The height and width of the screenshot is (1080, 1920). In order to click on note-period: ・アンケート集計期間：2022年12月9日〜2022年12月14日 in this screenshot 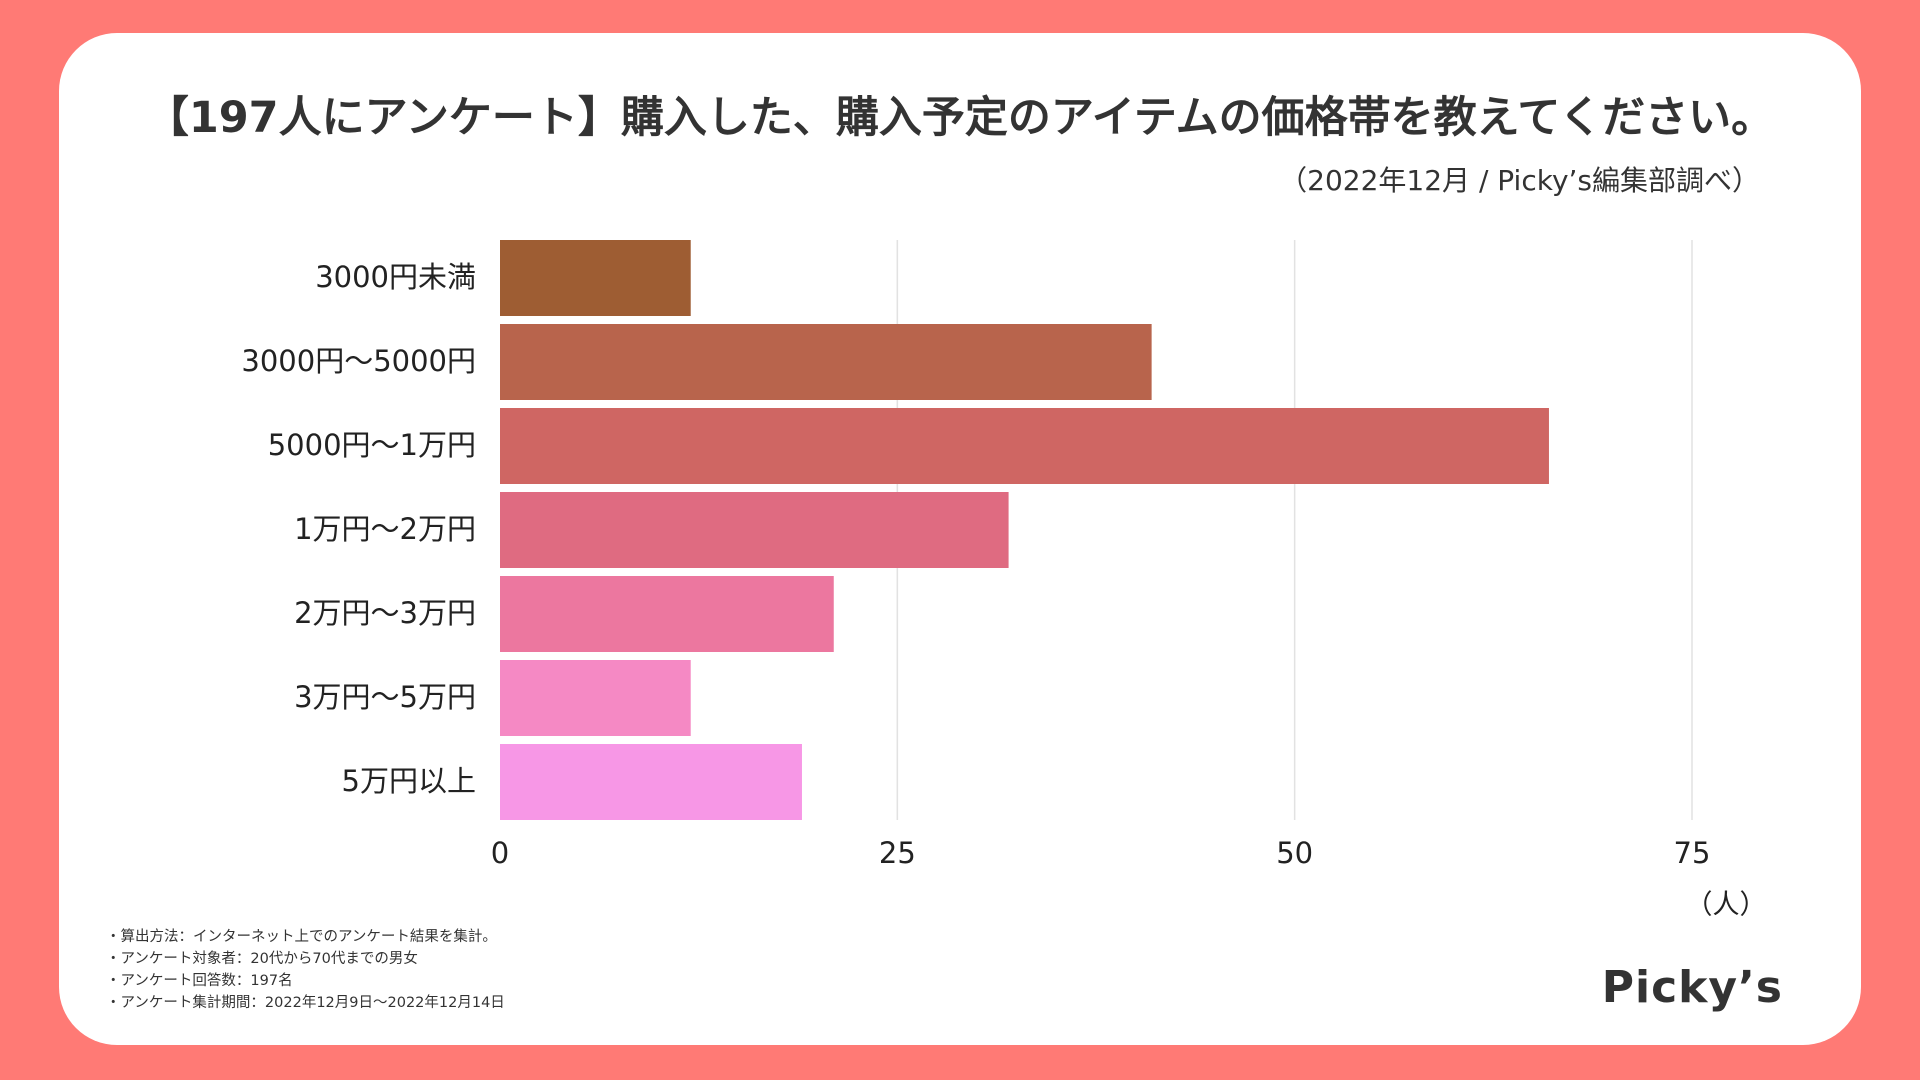, I will do `click(305, 1003)`.